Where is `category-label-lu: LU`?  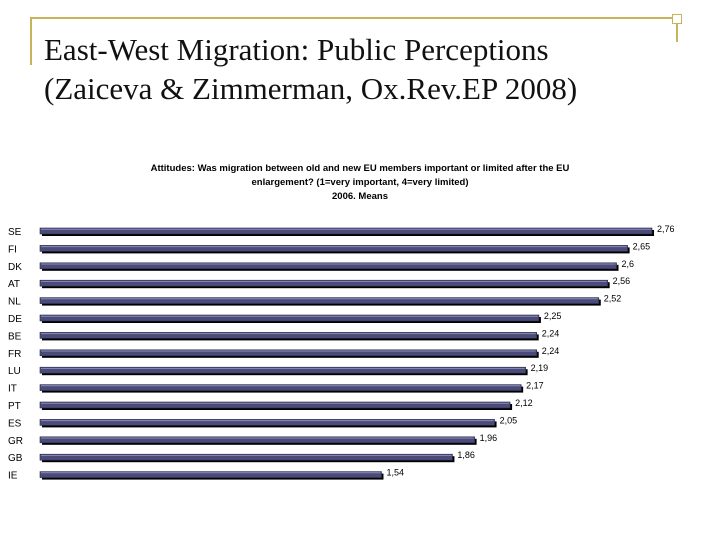 category-label-lu: LU is located at coordinates (14, 371).